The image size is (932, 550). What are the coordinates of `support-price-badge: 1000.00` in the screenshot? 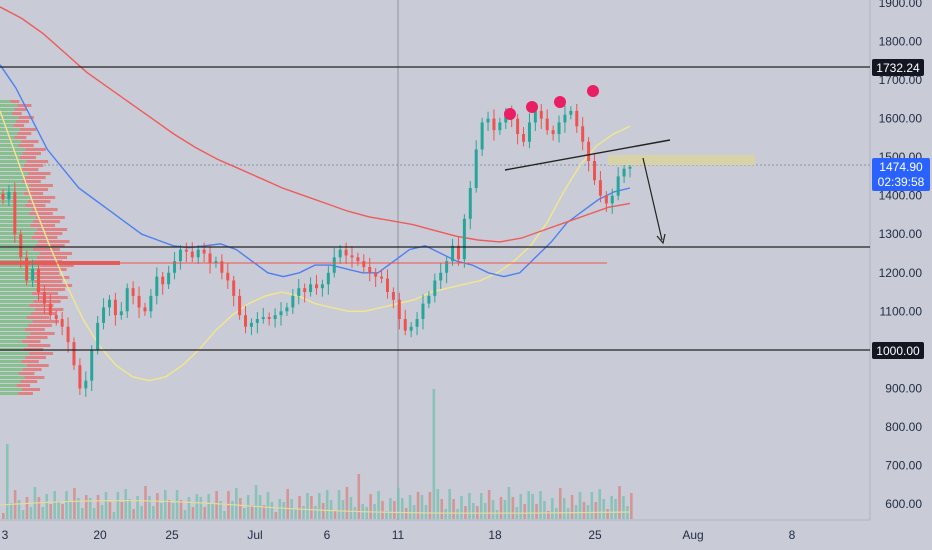 It's located at (898, 350).